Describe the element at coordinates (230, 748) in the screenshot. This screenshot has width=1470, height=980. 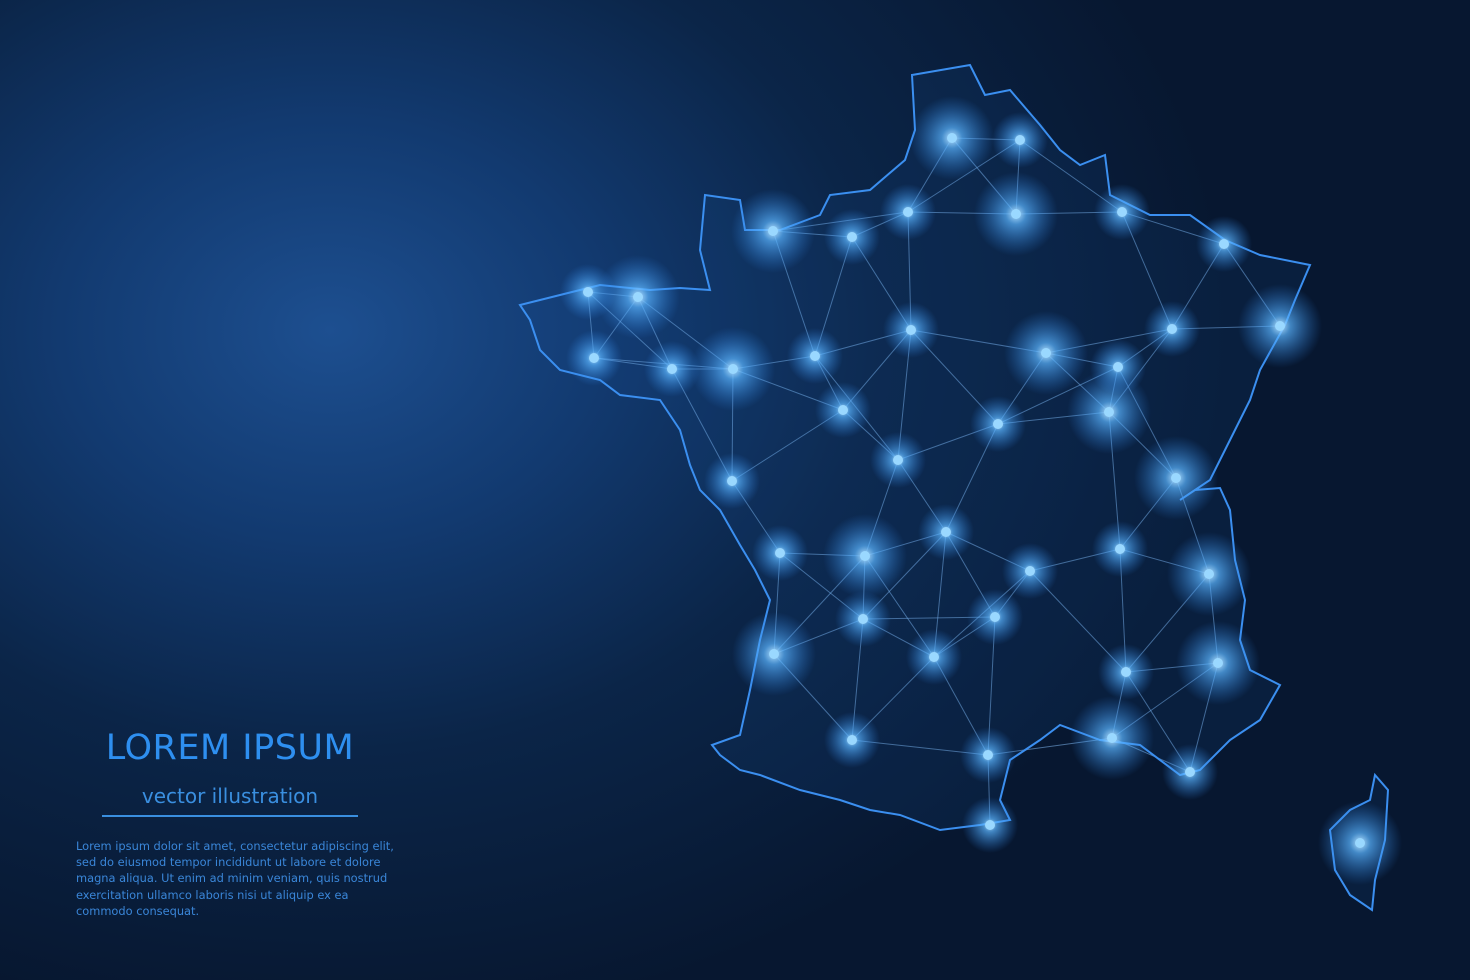
I see `caption-title: LOREM IPSUM` at that location.